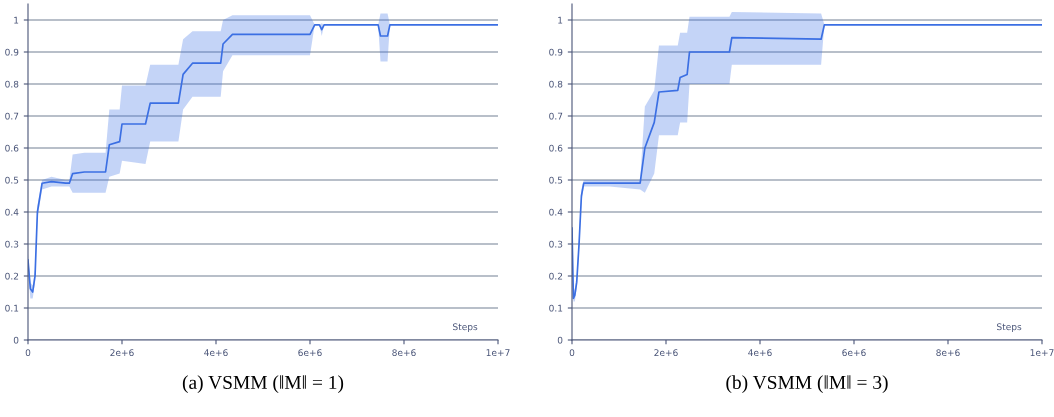  Describe the element at coordinates (263, 384) in the screenshot. I see `text: (a) VSMM (‖M‖ = 1)` at that location.